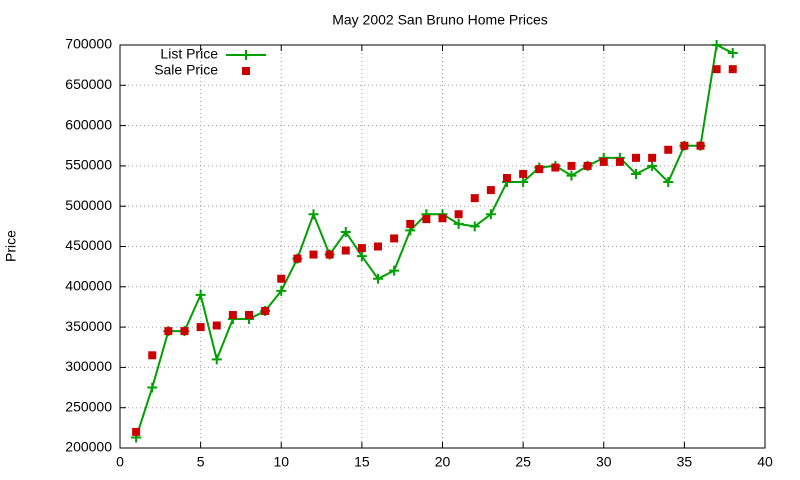 The image size is (800, 480). I want to click on x-tick-label: 10, so click(281, 462).